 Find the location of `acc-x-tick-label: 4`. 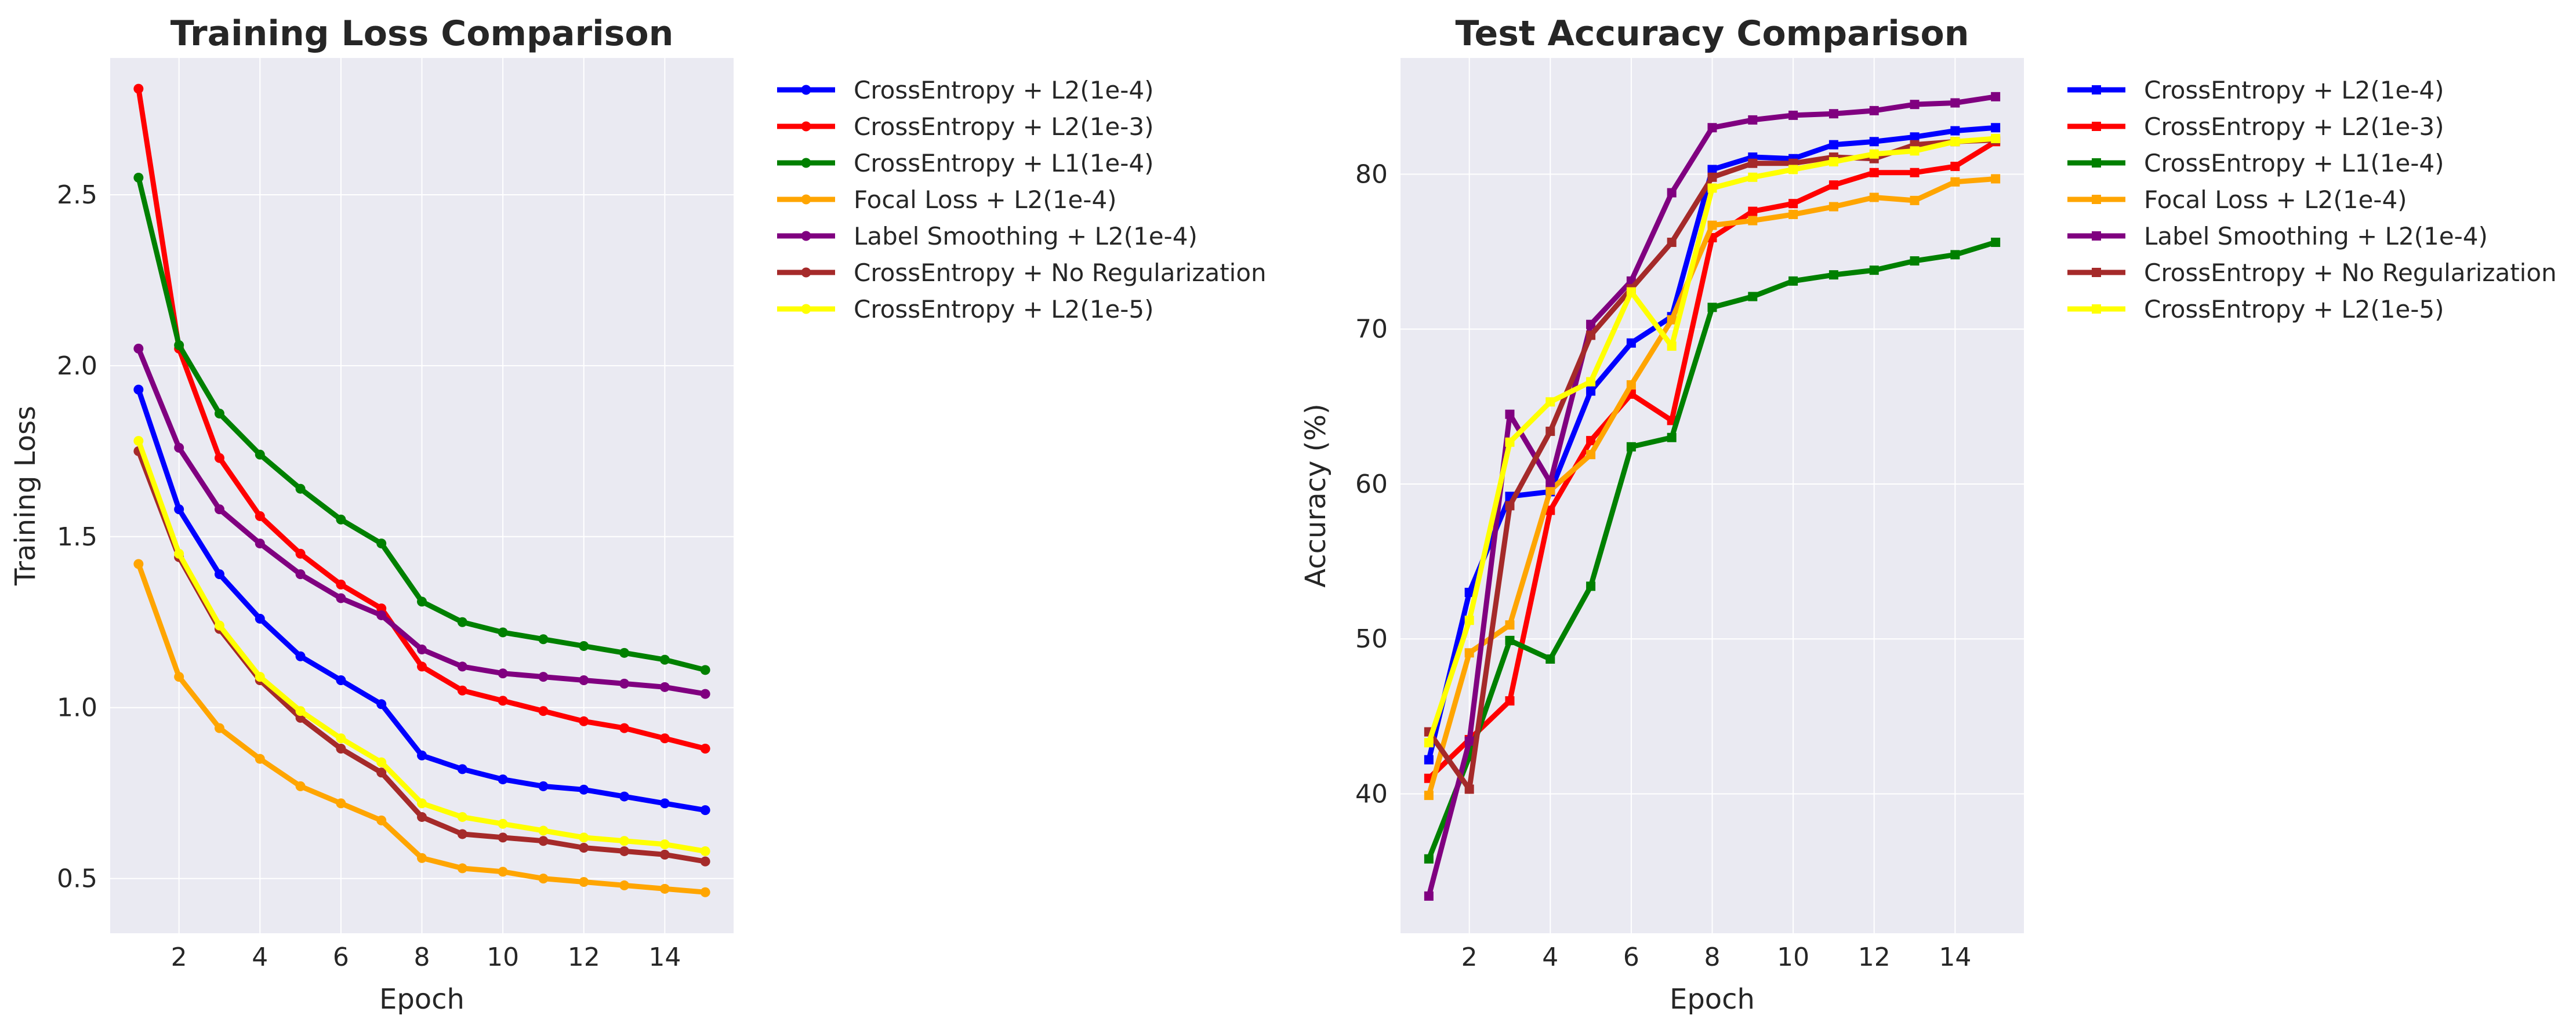

acc-x-tick-label: 4 is located at coordinates (1550, 957).